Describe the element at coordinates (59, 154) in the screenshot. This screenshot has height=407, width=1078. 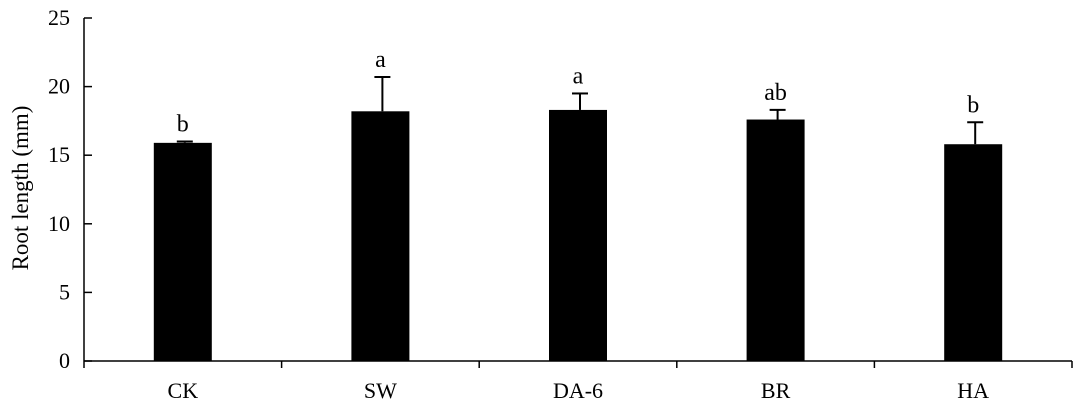
I see `y-tick-label-15: 15` at that location.